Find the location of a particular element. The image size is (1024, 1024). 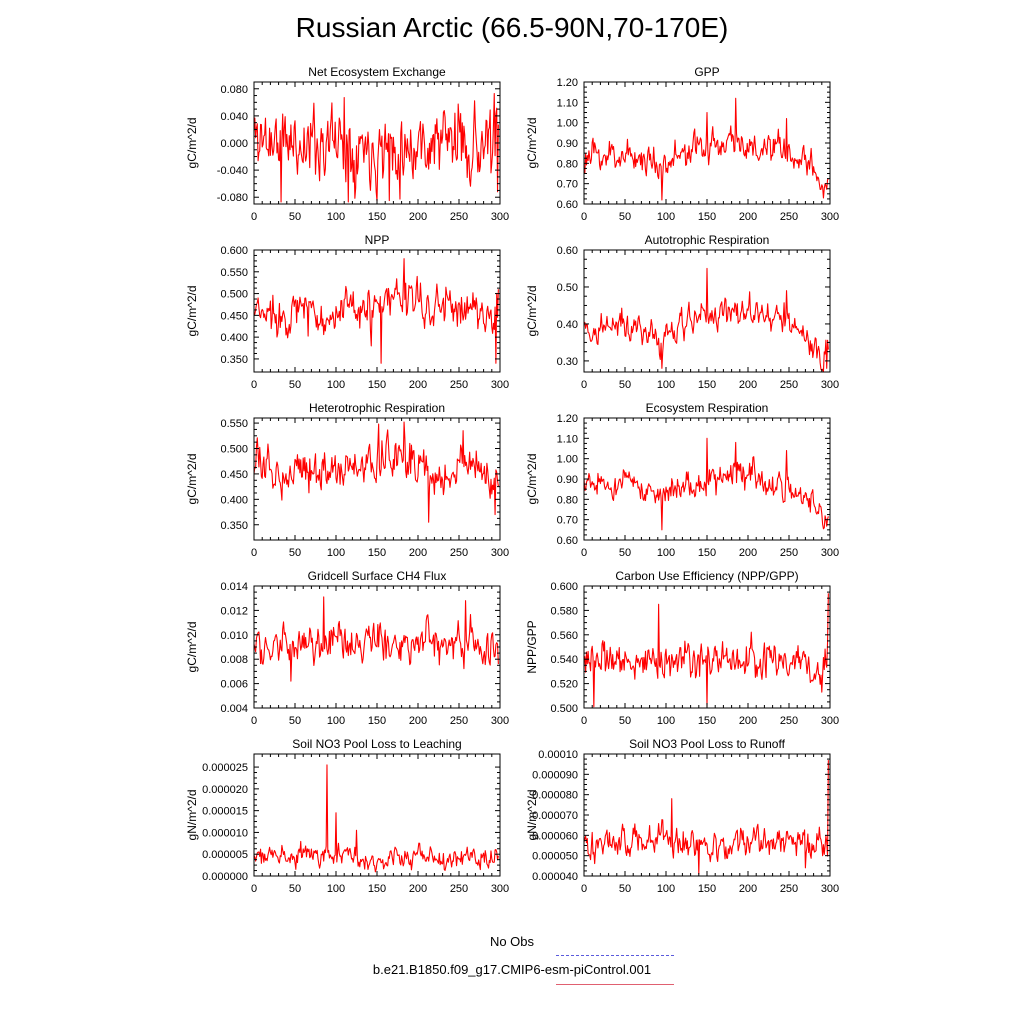

y-tick-label: 0.000010 is located at coordinates (225, 833).